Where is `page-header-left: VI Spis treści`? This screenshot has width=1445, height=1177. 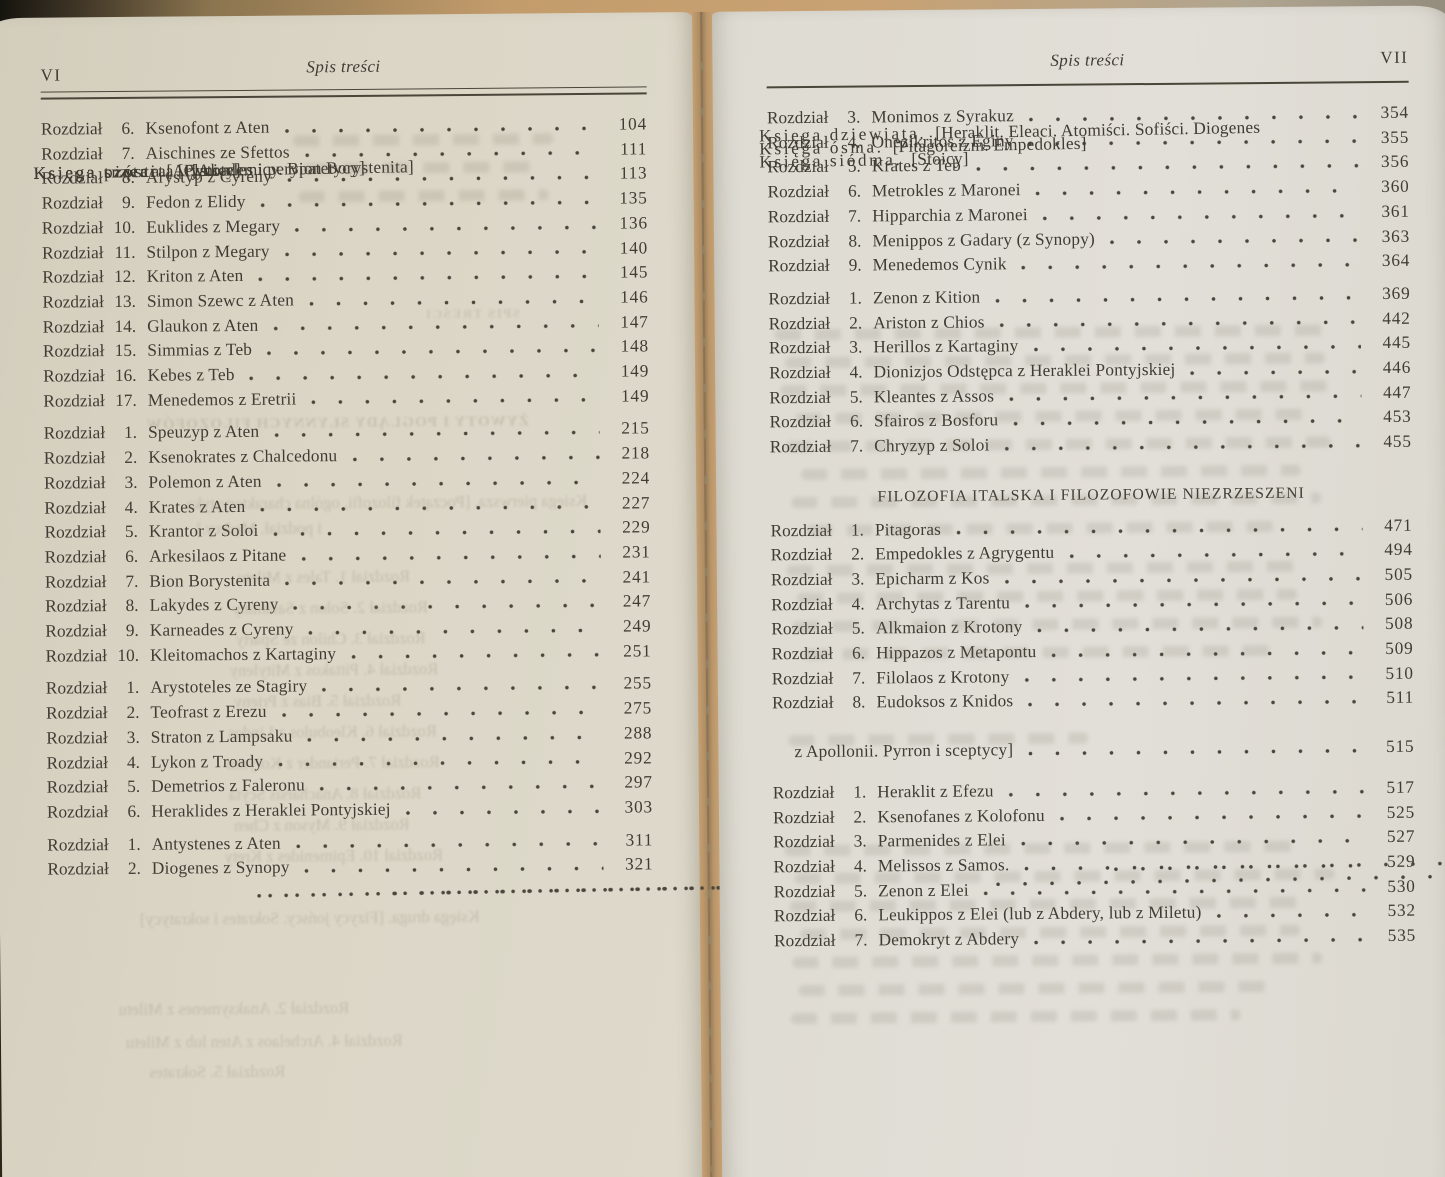 page-header-left: VI Spis treści is located at coordinates (343, 69).